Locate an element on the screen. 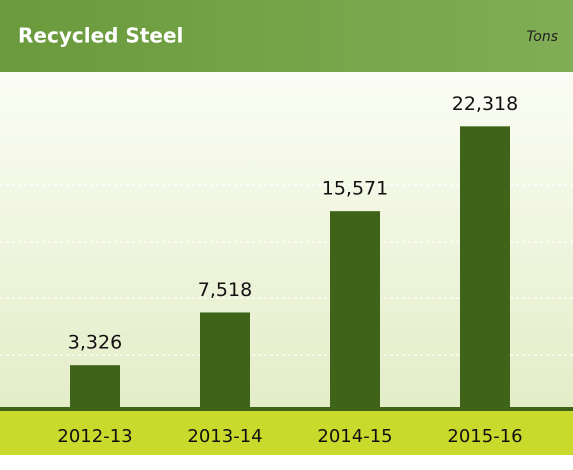  baseline is located at coordinates (286, 409).